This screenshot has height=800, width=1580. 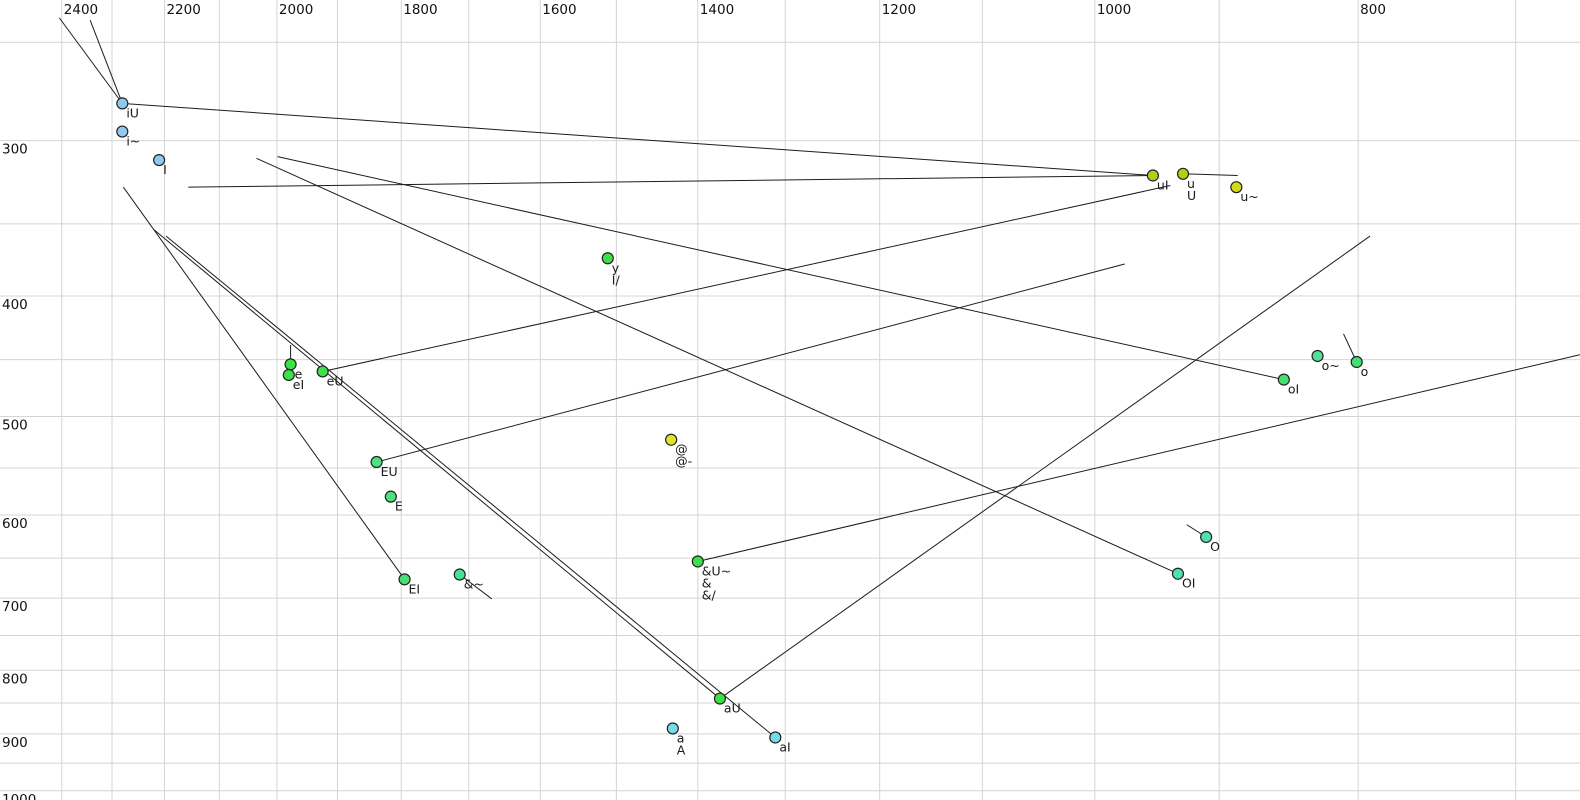 I want to click on vowel-point-&U~, so click(x=697, y=561).